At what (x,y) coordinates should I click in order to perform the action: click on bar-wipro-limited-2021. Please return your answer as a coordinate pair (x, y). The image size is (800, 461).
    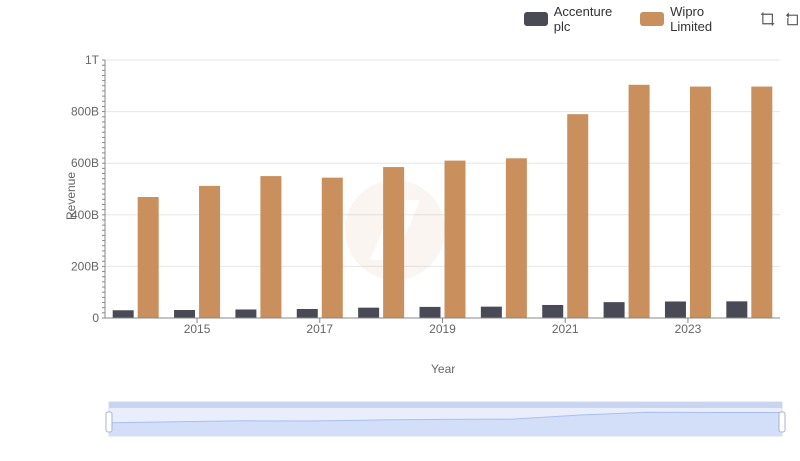
    Looking at the image, I should click on (578, 216).